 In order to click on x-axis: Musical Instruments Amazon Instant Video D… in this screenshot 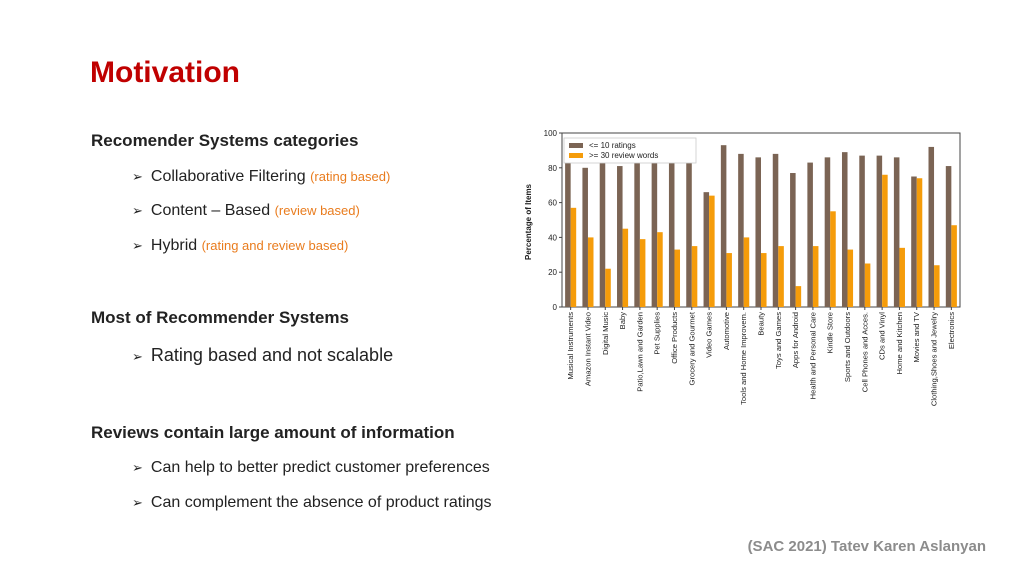, I will do `click(761, 356)`.